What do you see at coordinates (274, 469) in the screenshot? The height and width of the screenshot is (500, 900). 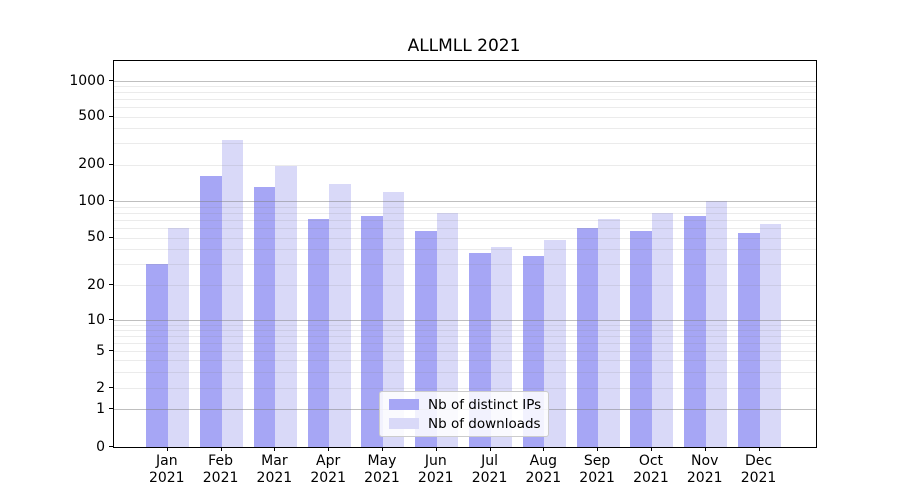 I see `x-tick-label-mar: Mar 2021` at bounding box center [274, 469].